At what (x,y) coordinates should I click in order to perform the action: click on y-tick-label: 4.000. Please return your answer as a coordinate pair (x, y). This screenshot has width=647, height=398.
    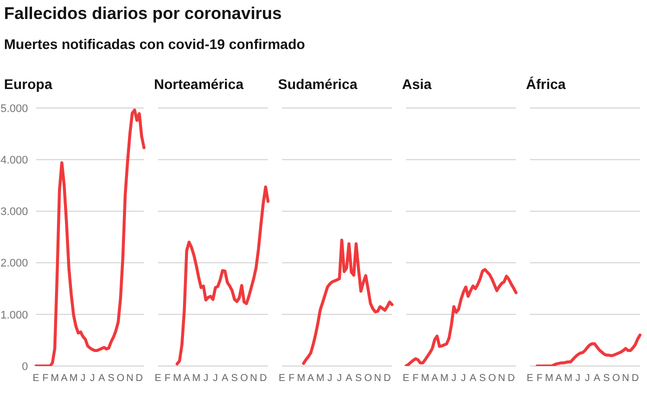
    Looking at the image, I should click on (14, 160).